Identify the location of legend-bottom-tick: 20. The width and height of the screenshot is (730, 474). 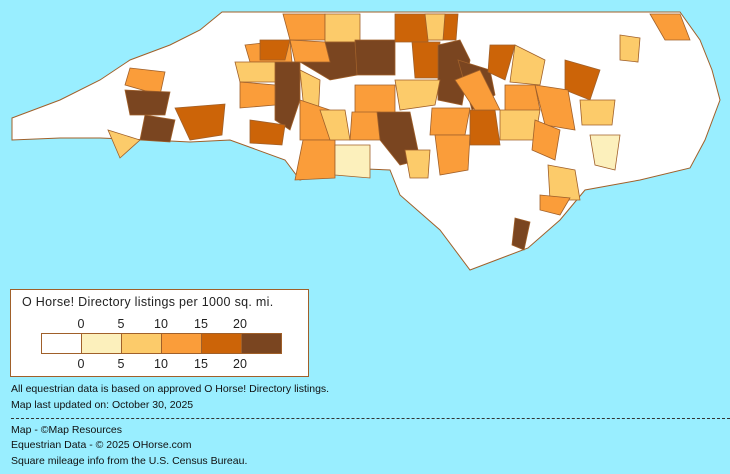
(240, 364).